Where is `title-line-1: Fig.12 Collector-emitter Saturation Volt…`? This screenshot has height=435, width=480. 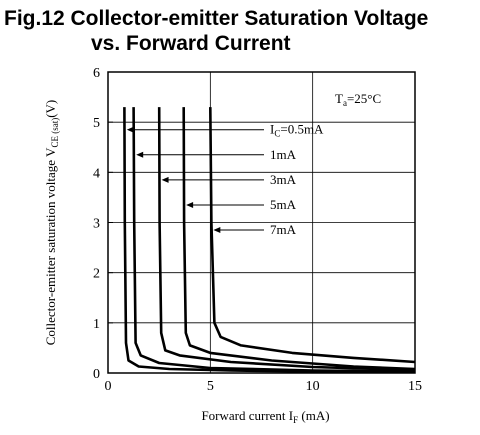 title-line-1: Fig.12 Collector-emitter Saturation Volt… is located at coordinates (216, 18).